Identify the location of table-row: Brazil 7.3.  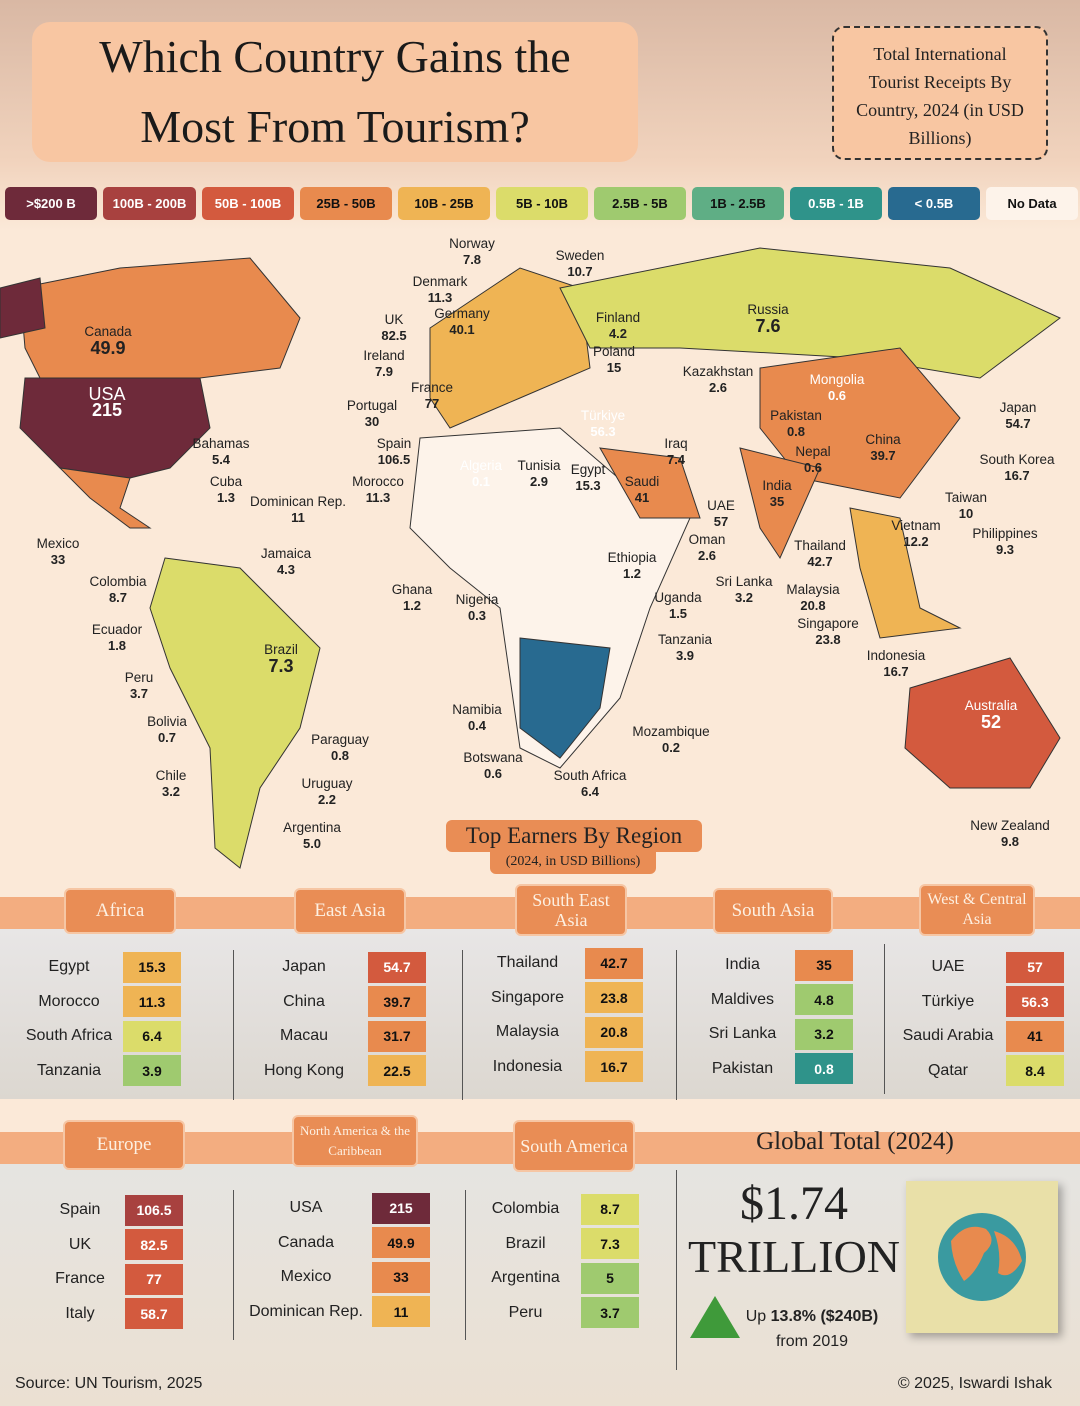
(554, 1244).